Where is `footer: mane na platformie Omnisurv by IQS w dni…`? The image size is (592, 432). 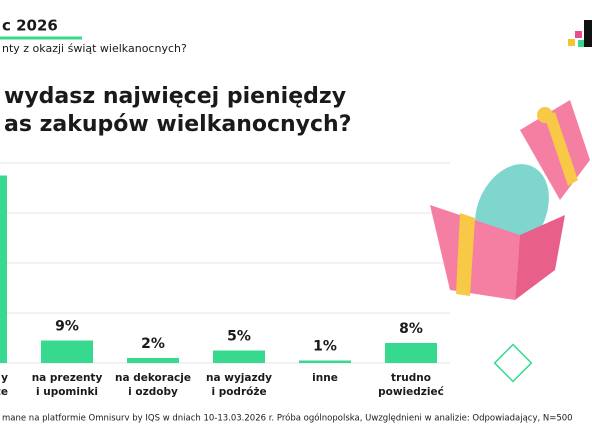 footer: mane na platformie Omnisurv by IQS w dni… is located at coordinates (287, 418).